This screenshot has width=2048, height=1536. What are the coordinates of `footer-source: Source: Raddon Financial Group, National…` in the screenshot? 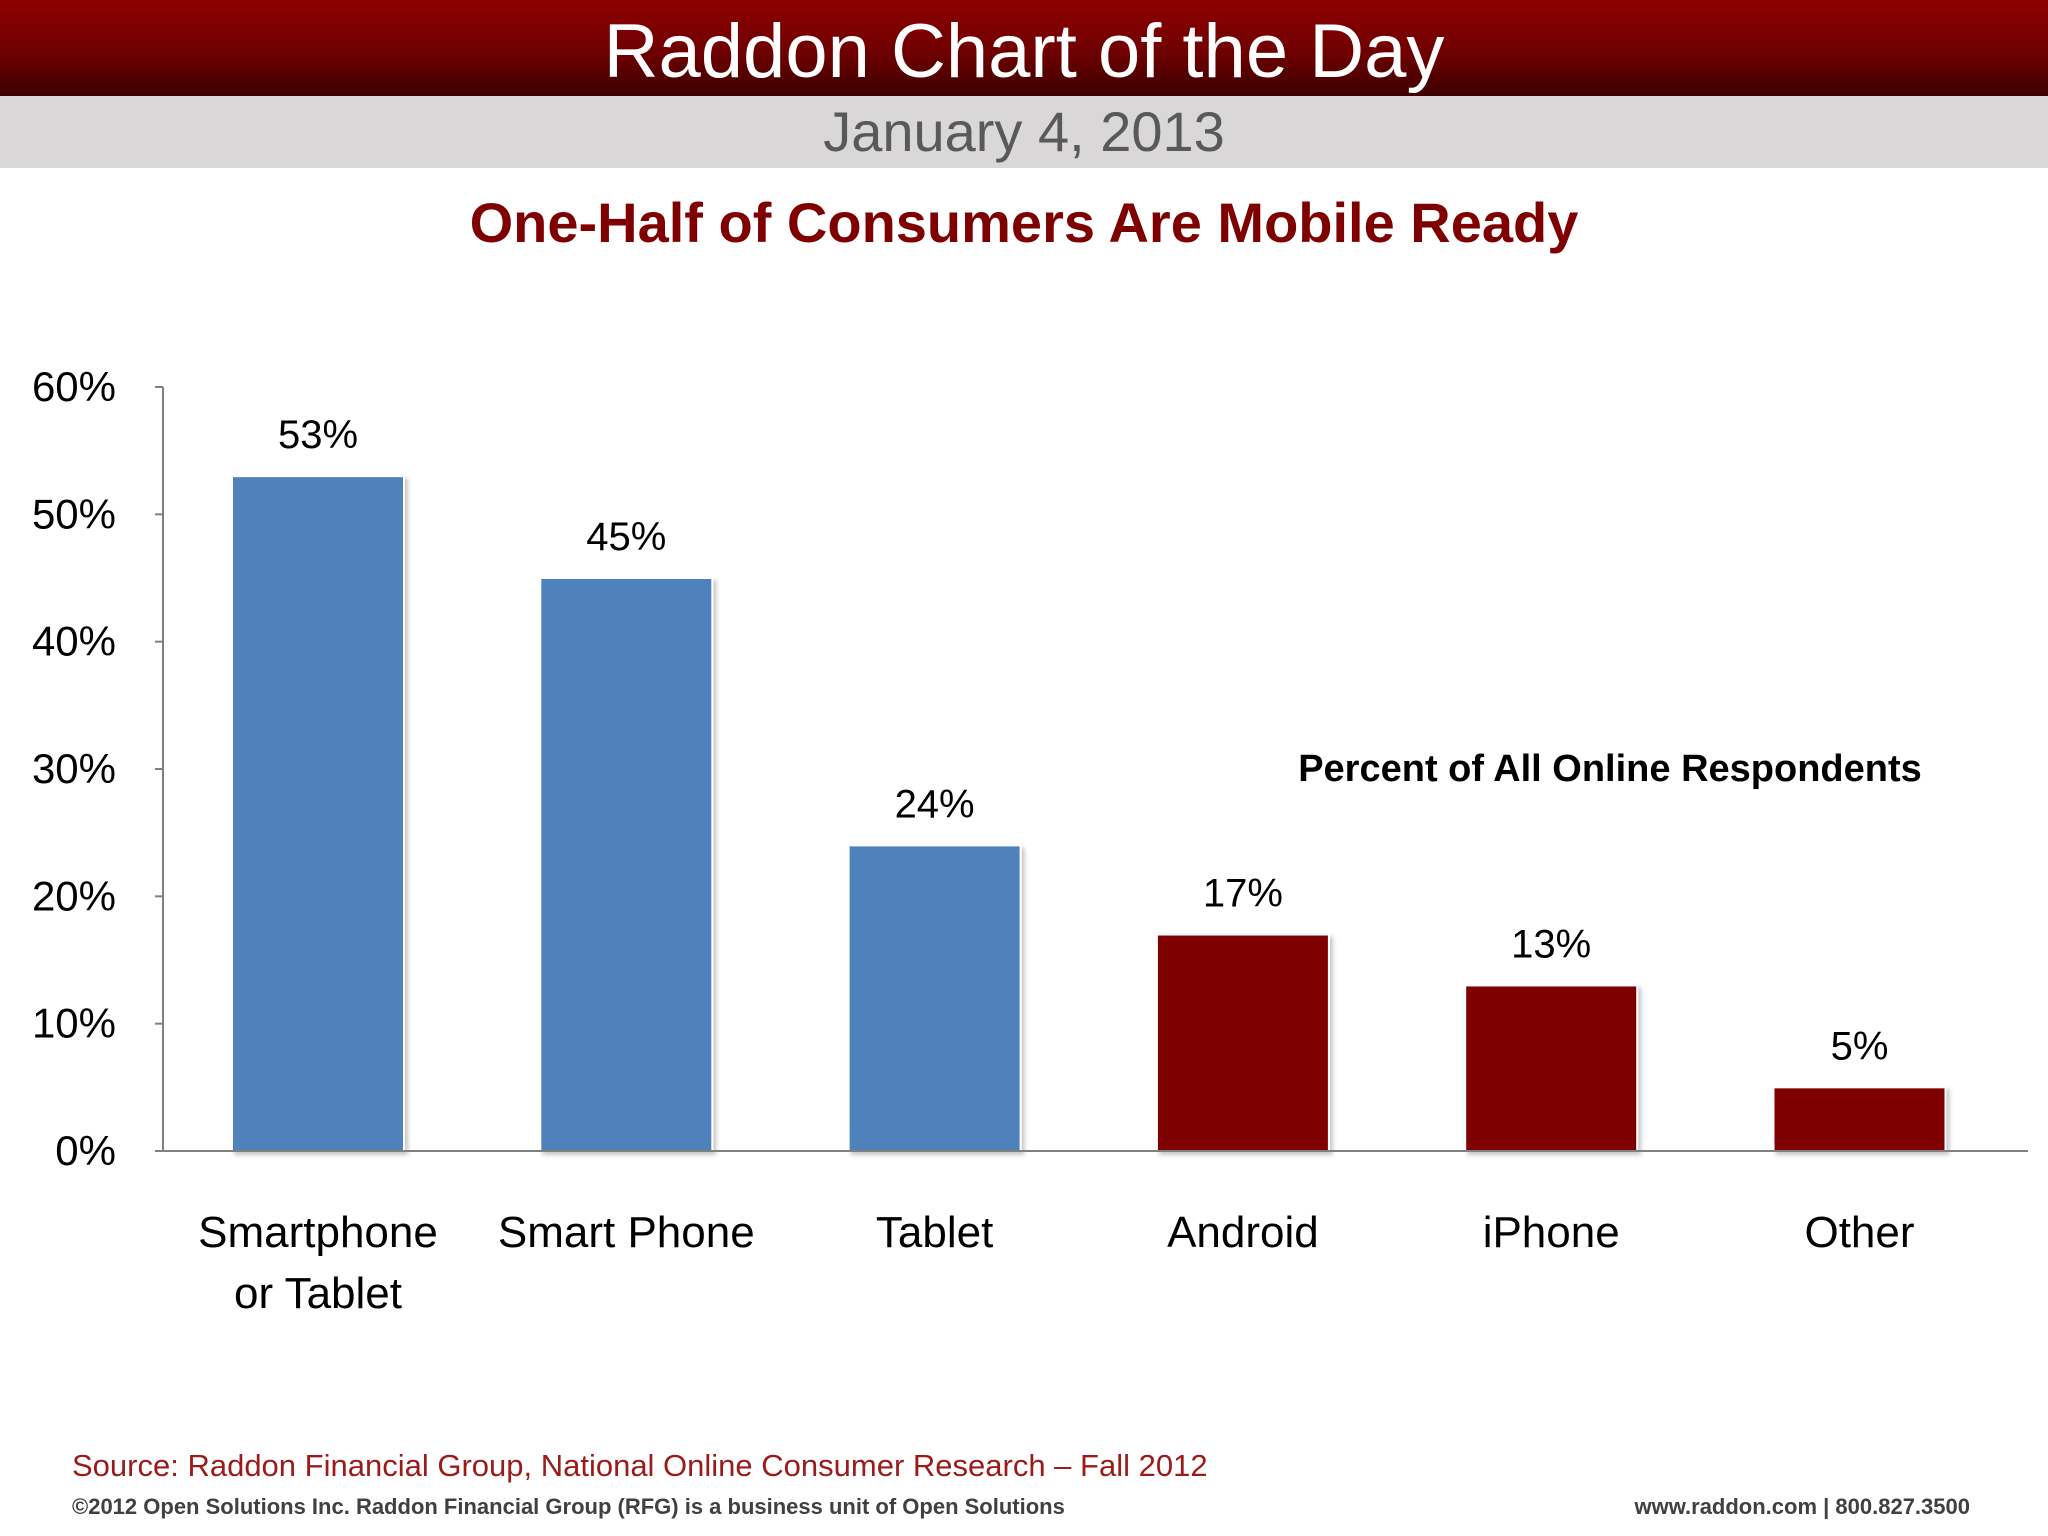 It's located at (640, 1465).